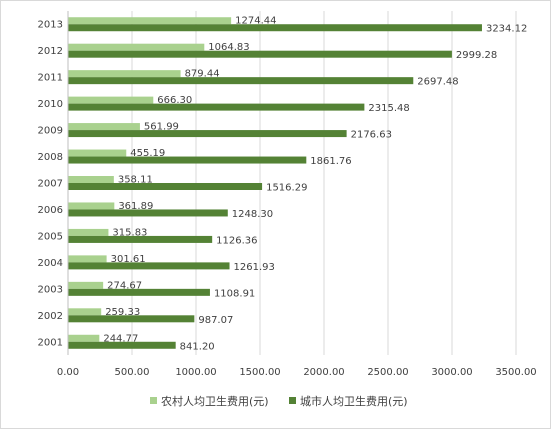 This screenshot has width=551, height=432. Describe the element at coordinates (215, 320) in the screenshot. I see `data-label-urban: 987.07` at that location.